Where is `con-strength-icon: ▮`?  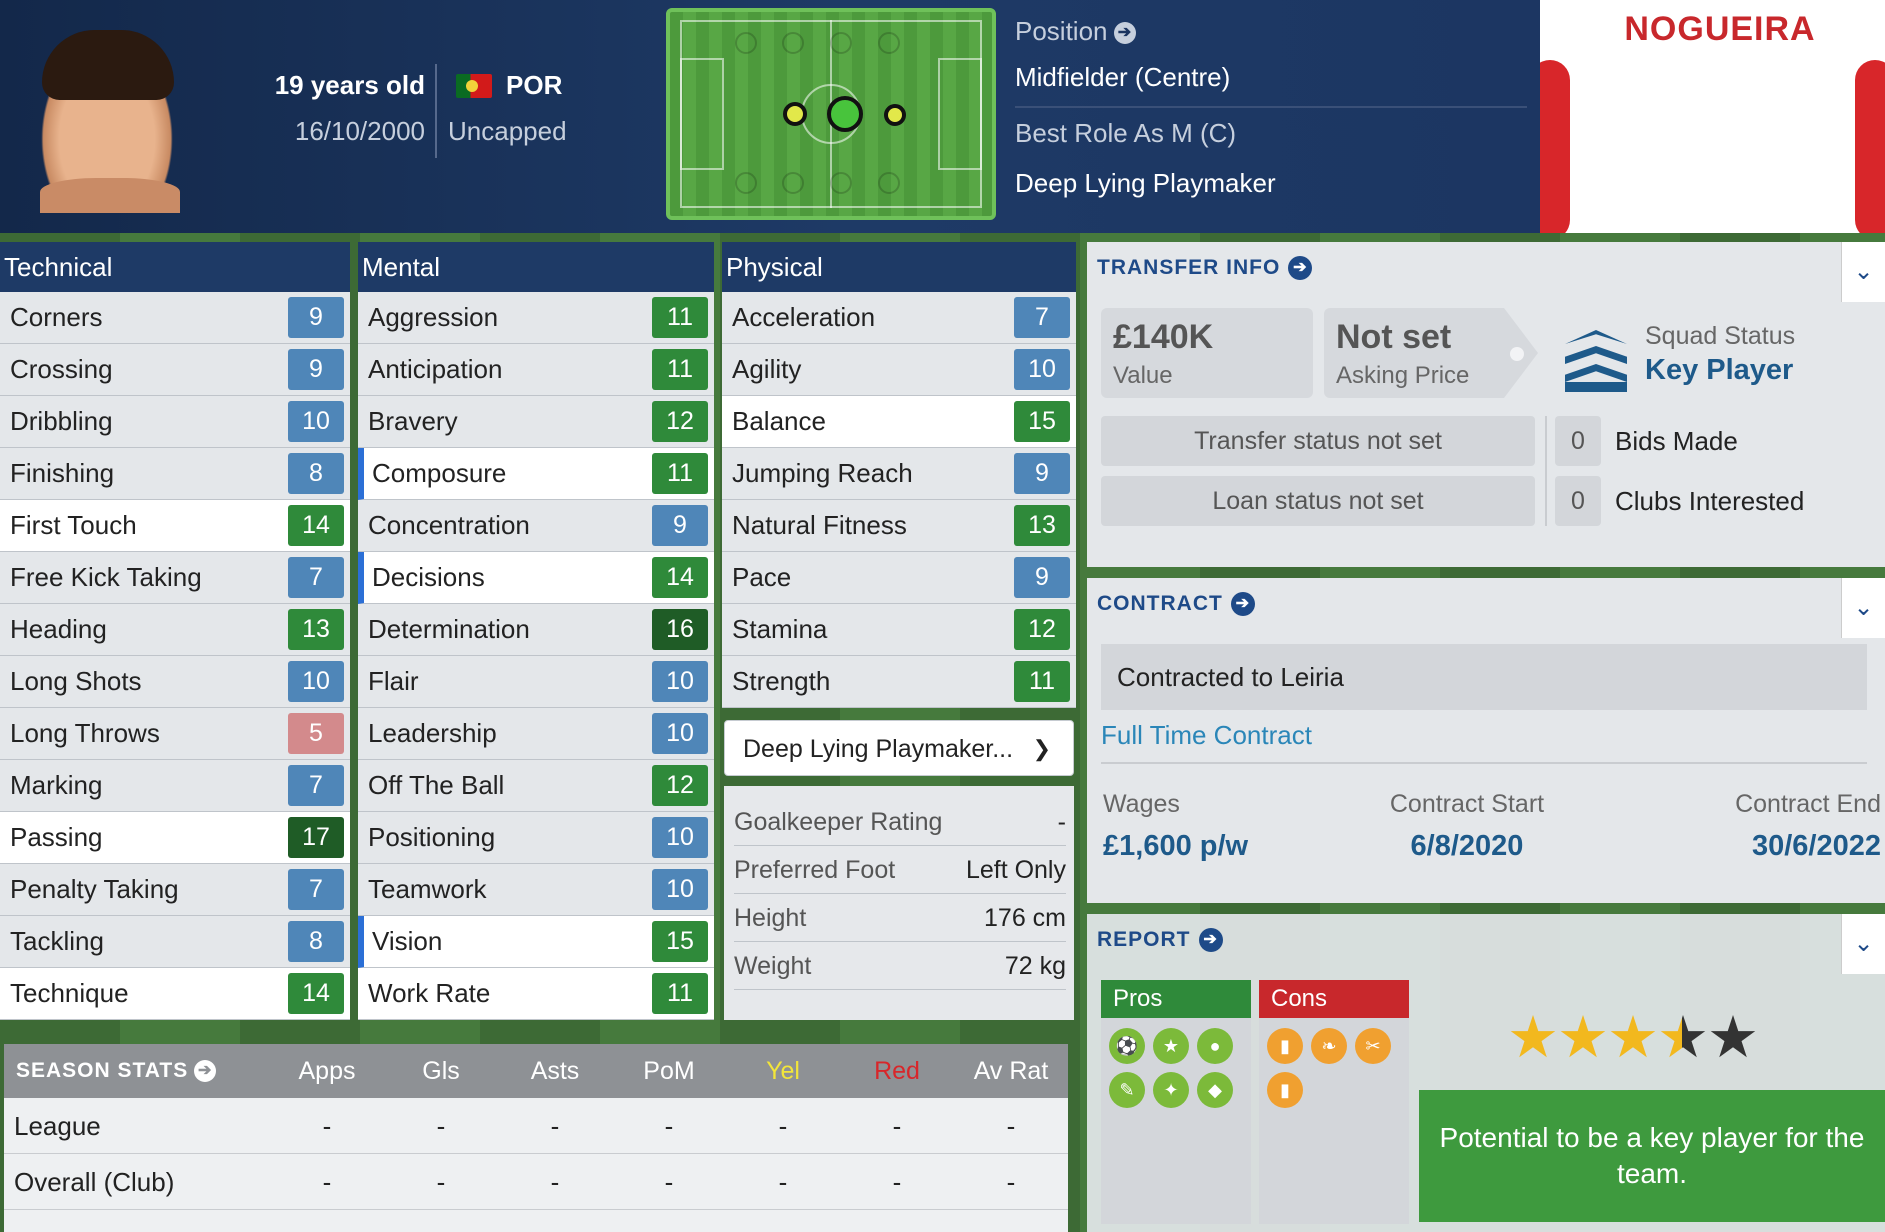 con-strength-icon: ▮ is located at coordinates (1285, 1090).